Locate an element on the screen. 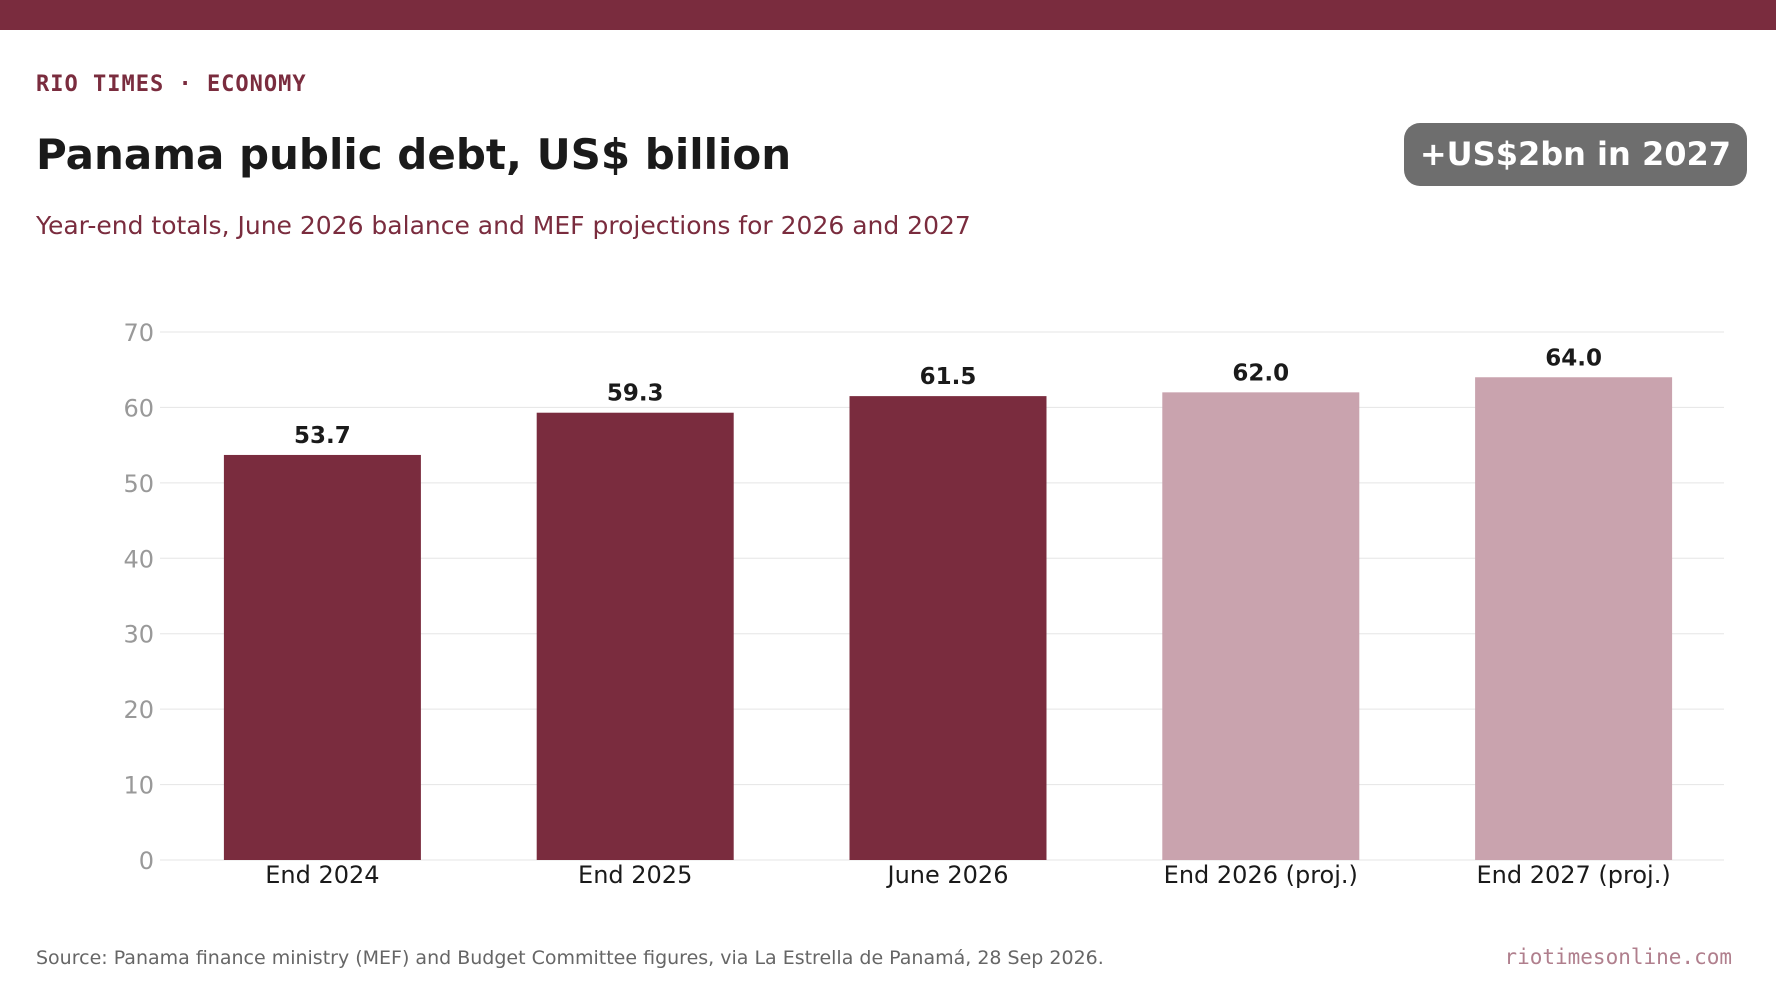  x-tick-label: June 2026 is located at coordinates (947, 875).